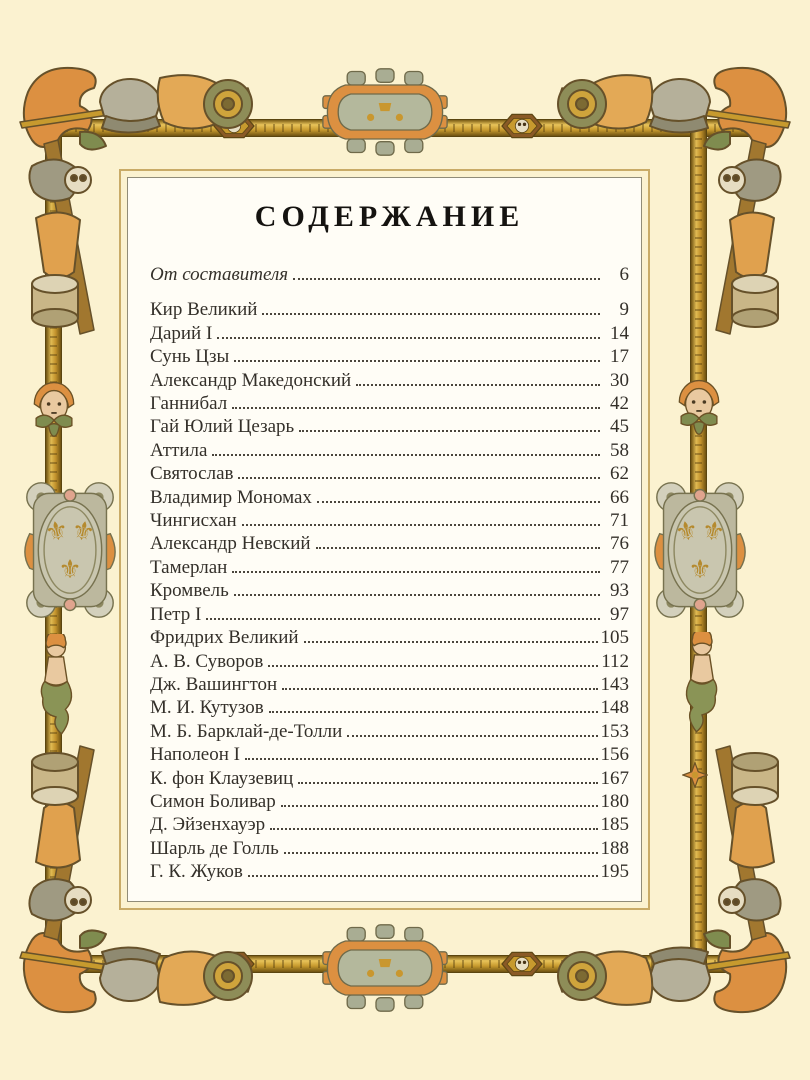  What do you see at coordinates (389, 707) in the screenshot?
I see `toc-entry-row: М. И. Кутузов 148` at bounding box center [389, 707].